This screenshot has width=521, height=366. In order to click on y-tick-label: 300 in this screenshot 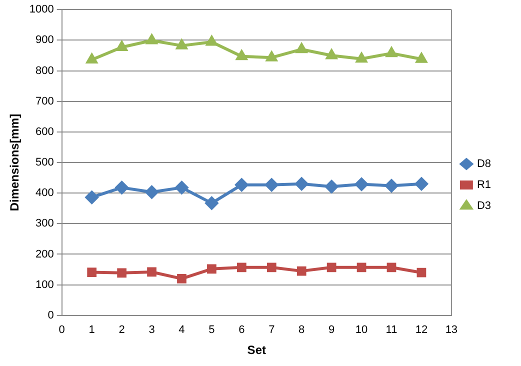, I will do `click(45, 224)`.